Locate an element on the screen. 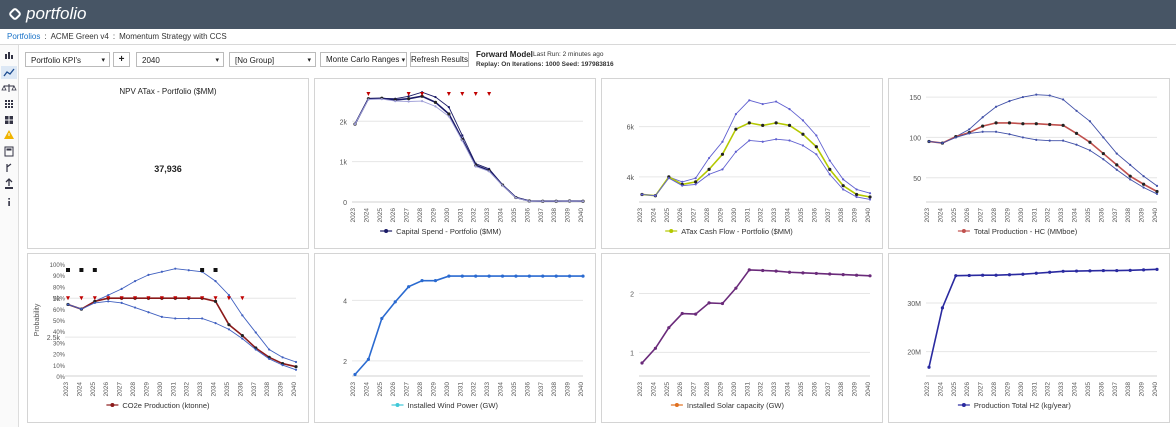 Image resolution: width=1176 pixels, height=427 pixels. year-select: 2040 ▾ is located at coordinates (180, 59).